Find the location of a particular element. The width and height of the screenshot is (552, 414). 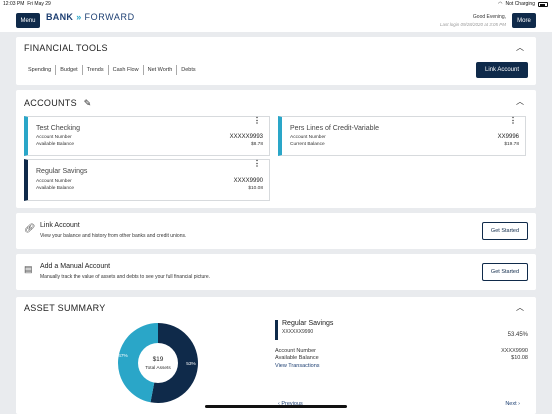

tab-debts: Debts is located at coordinates (188, 70).